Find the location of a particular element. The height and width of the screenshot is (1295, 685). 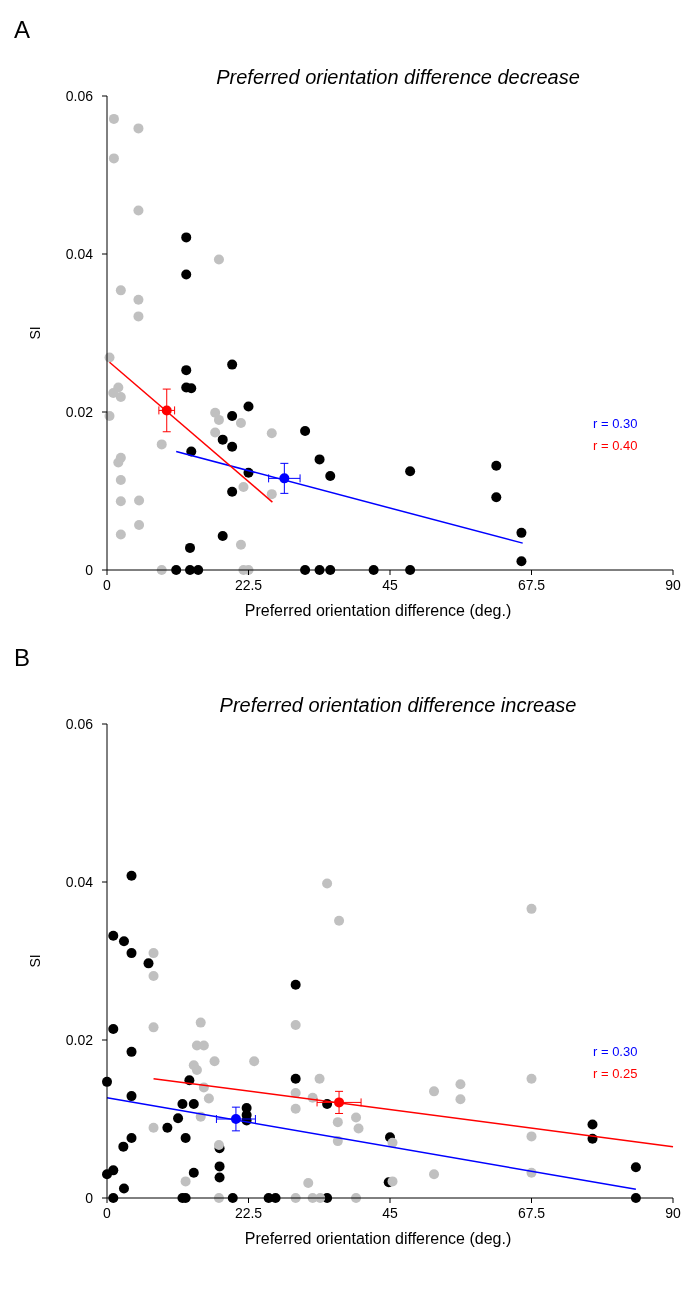

text: r = 0.40 is located at coordinates (615, 445).